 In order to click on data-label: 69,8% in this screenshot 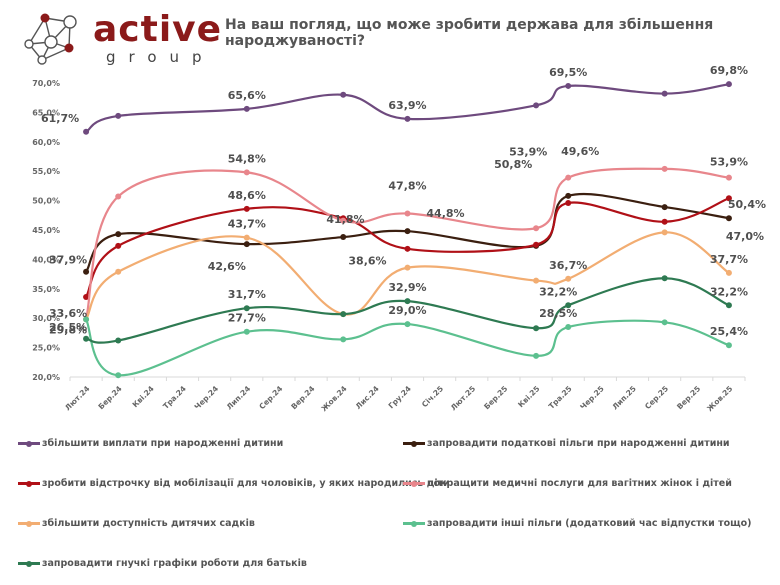, I will do `click(729, 70)`.